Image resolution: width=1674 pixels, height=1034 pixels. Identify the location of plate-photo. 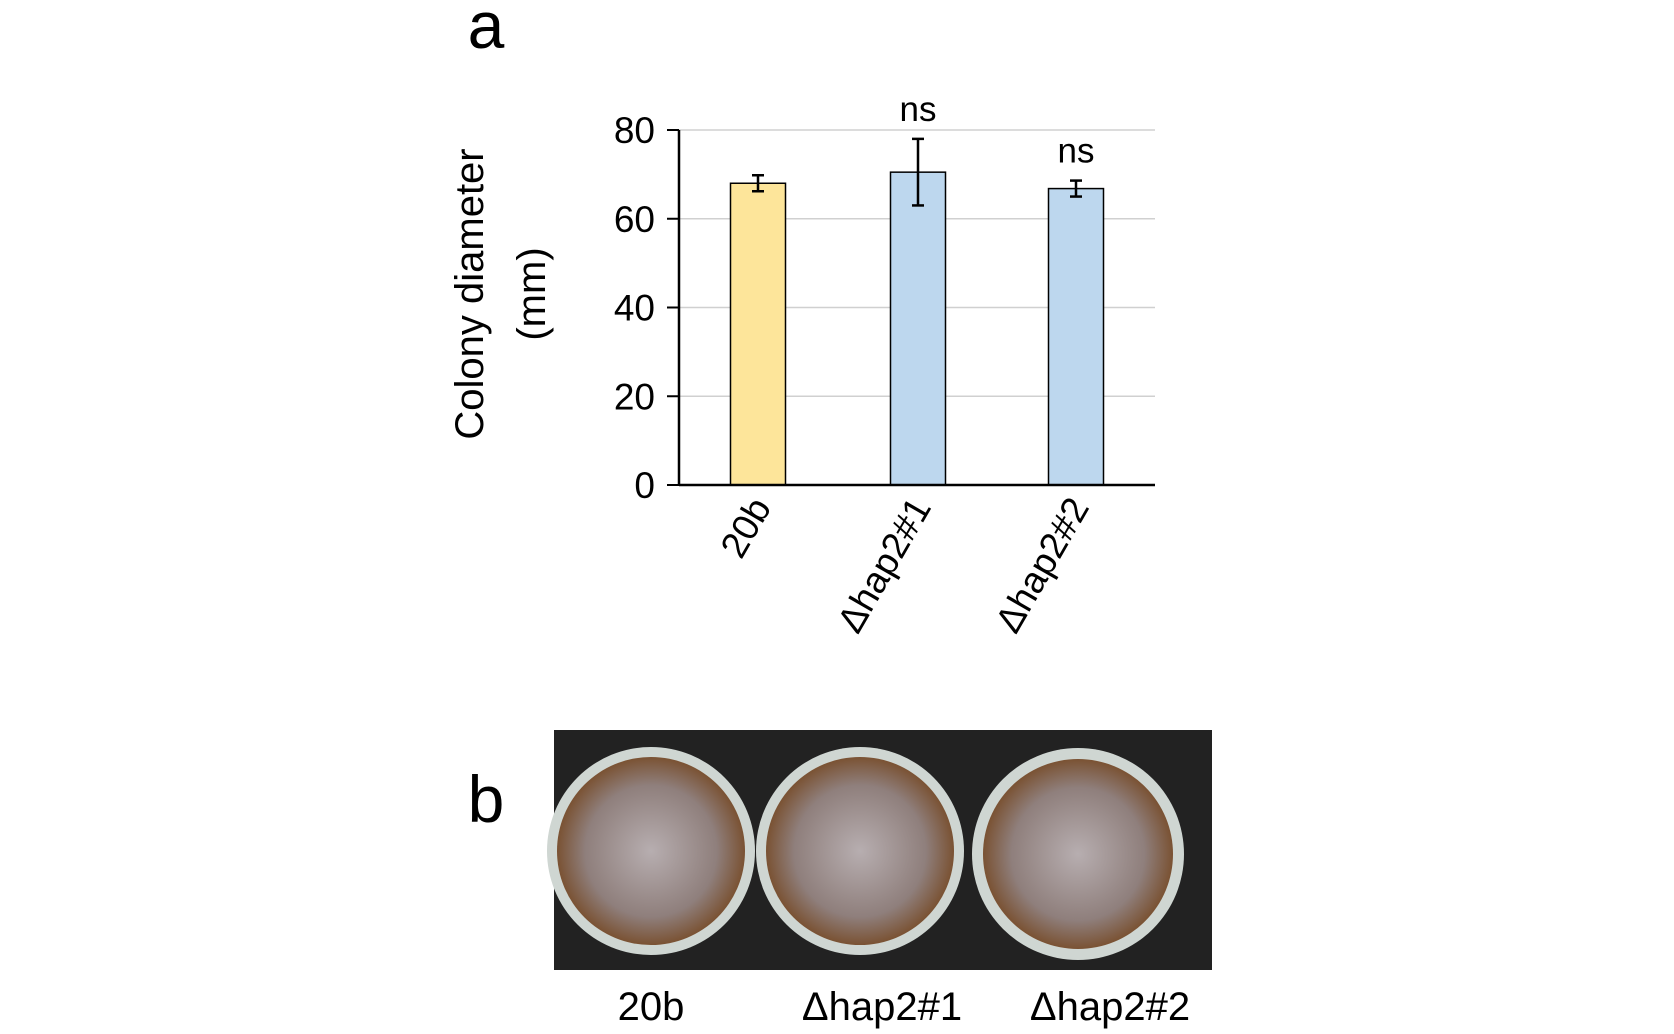
(879, 850).